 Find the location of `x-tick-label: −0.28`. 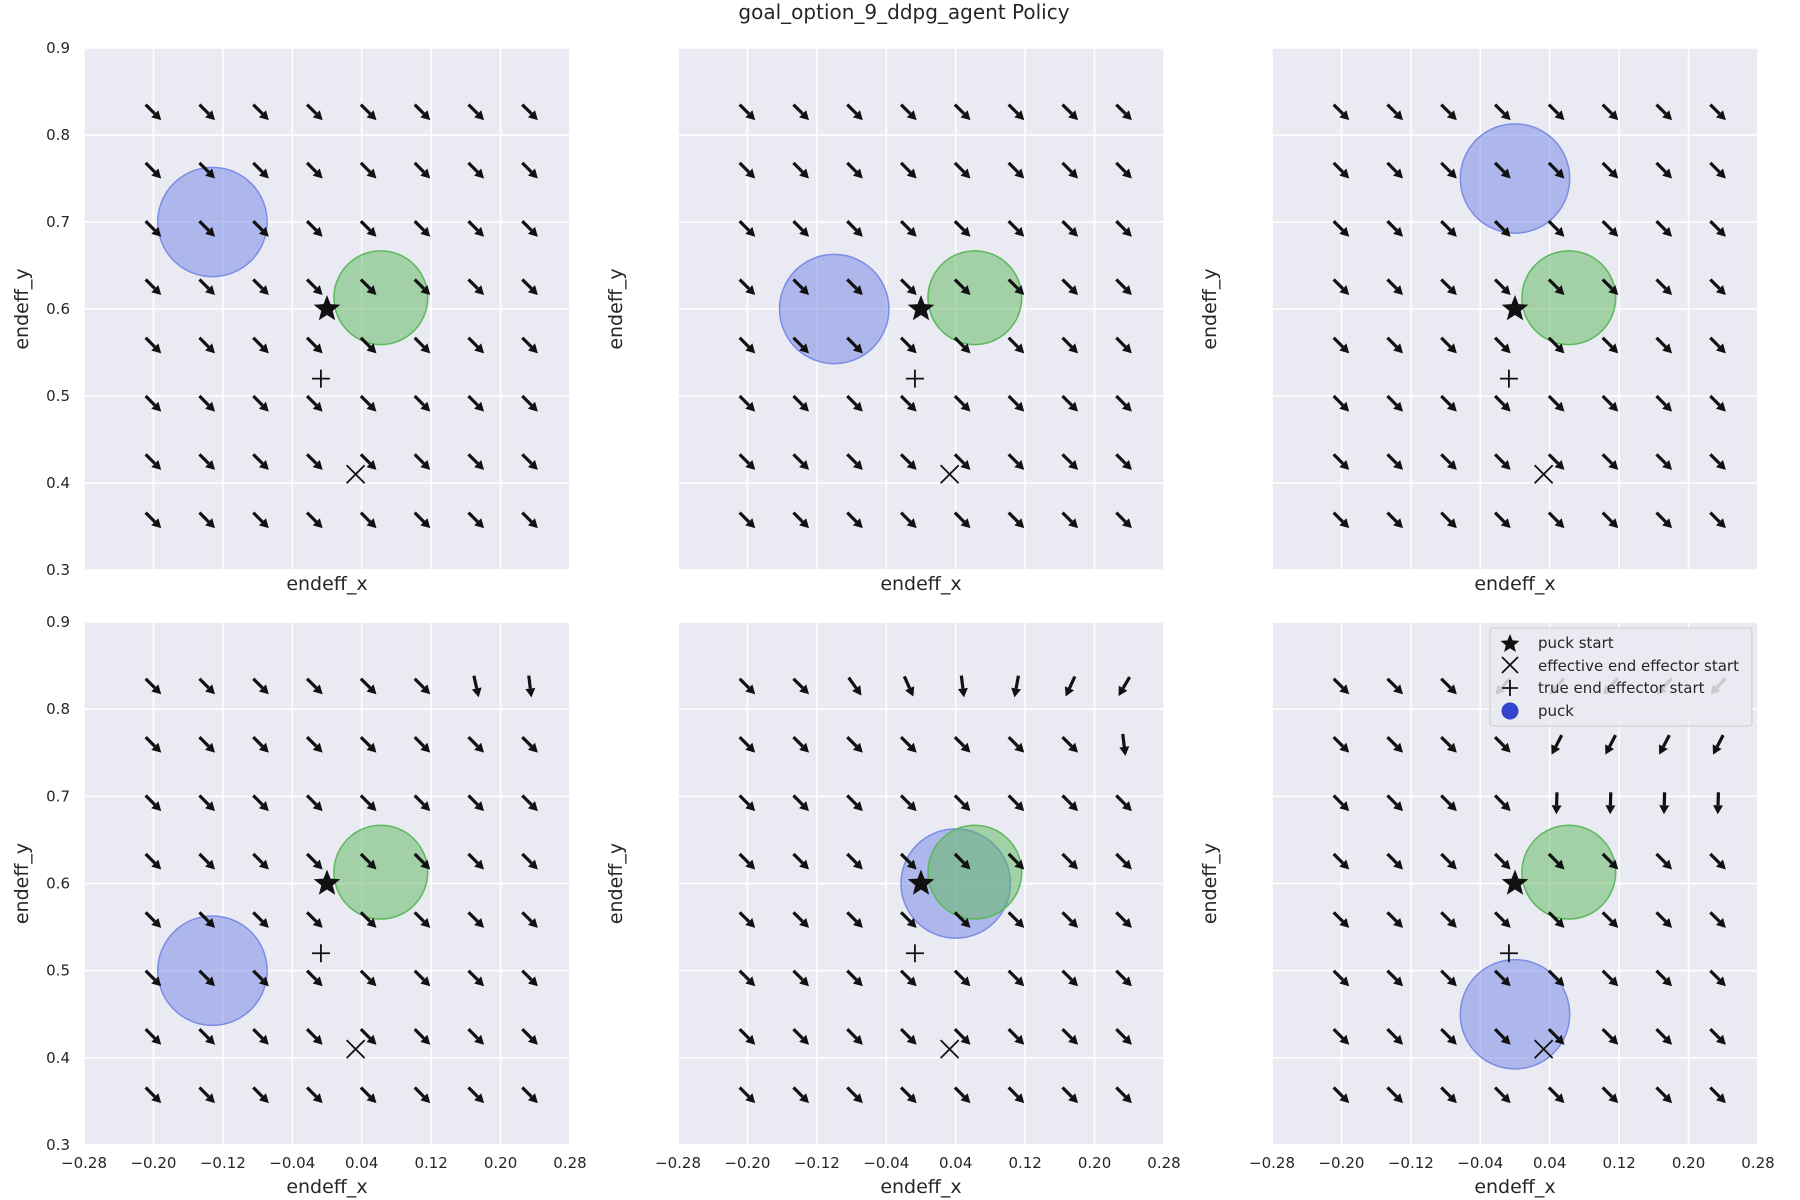

x-tick-label: −0.28 is located at coordinates (84, 1163).